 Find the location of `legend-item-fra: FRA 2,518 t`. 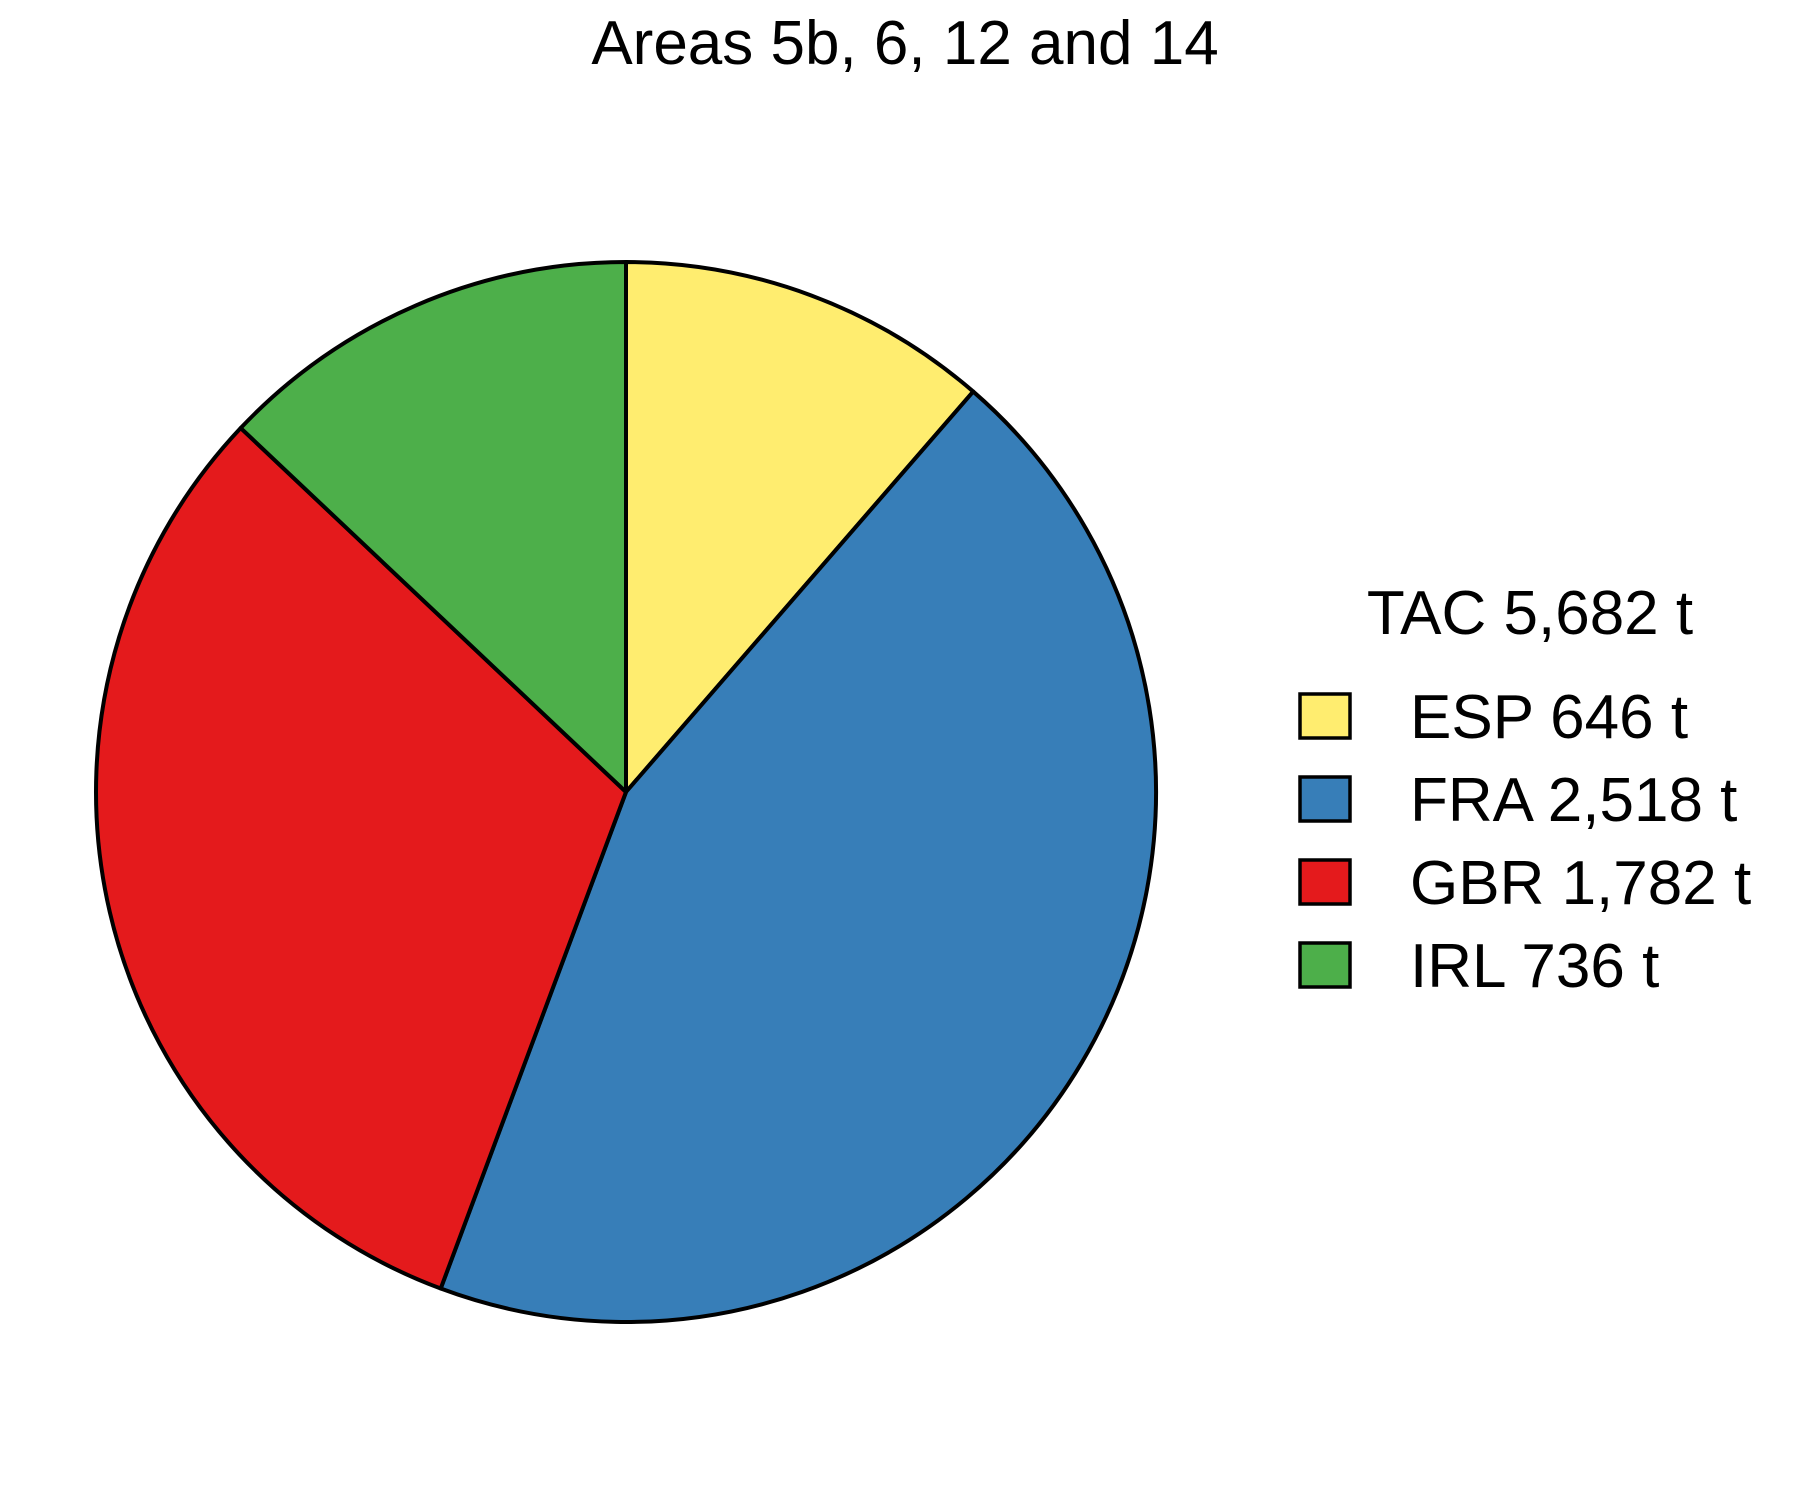

legend-item-fra: FRA 2,518 t is located at coordinates (1517, 800).